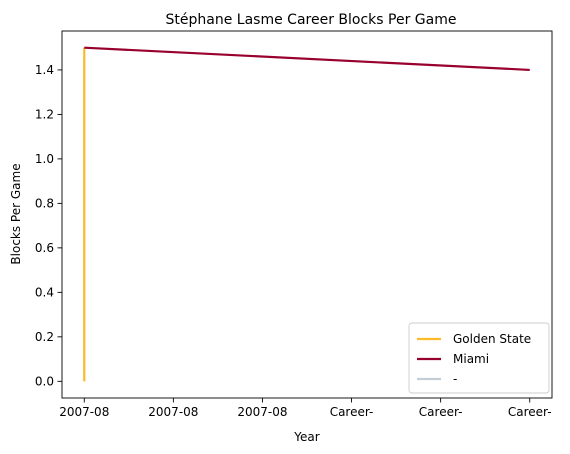  Describe the element at coordinates (44, 159) in the screenshot. I see `y-tick-label: 1.0` at that location.